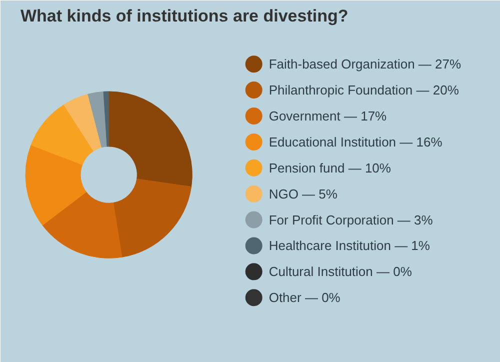 Image resolution: width=500 pixels, height=362 pixels. I want to click on legend-label: Healthcare Institution — 1%, so click(349, 246).